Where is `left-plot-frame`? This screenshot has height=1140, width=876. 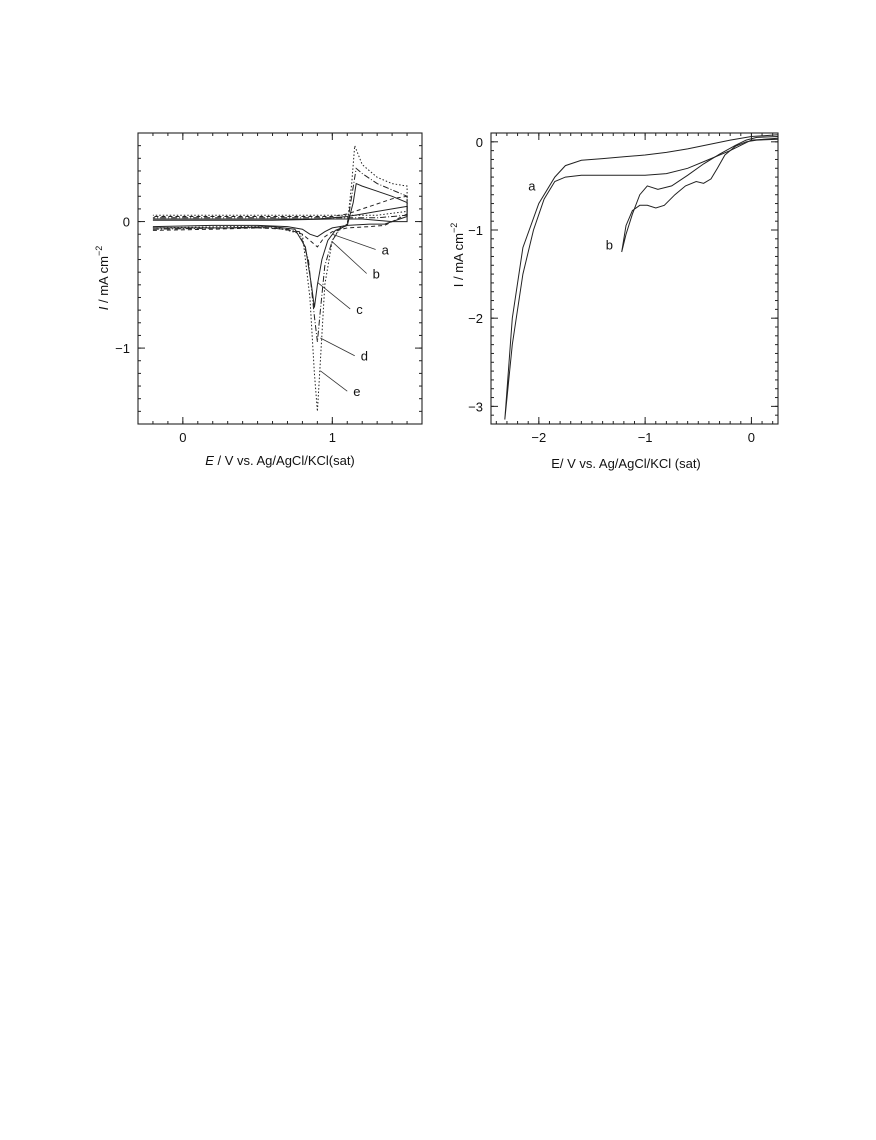
left-plot-frame is located at coordinates (280, 278).